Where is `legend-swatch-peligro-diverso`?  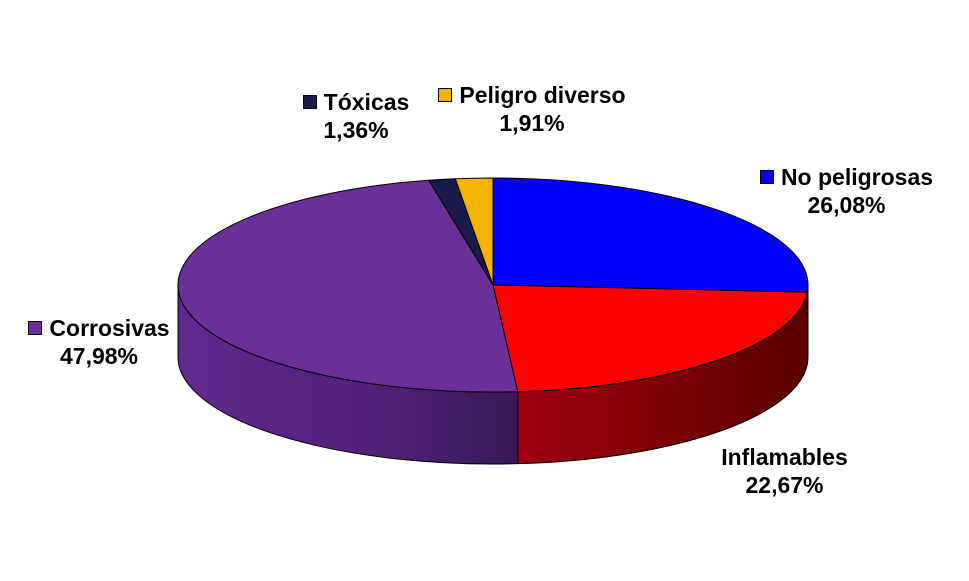 legend-swatch-peligro-diverso is located at coordinates (445, 95).